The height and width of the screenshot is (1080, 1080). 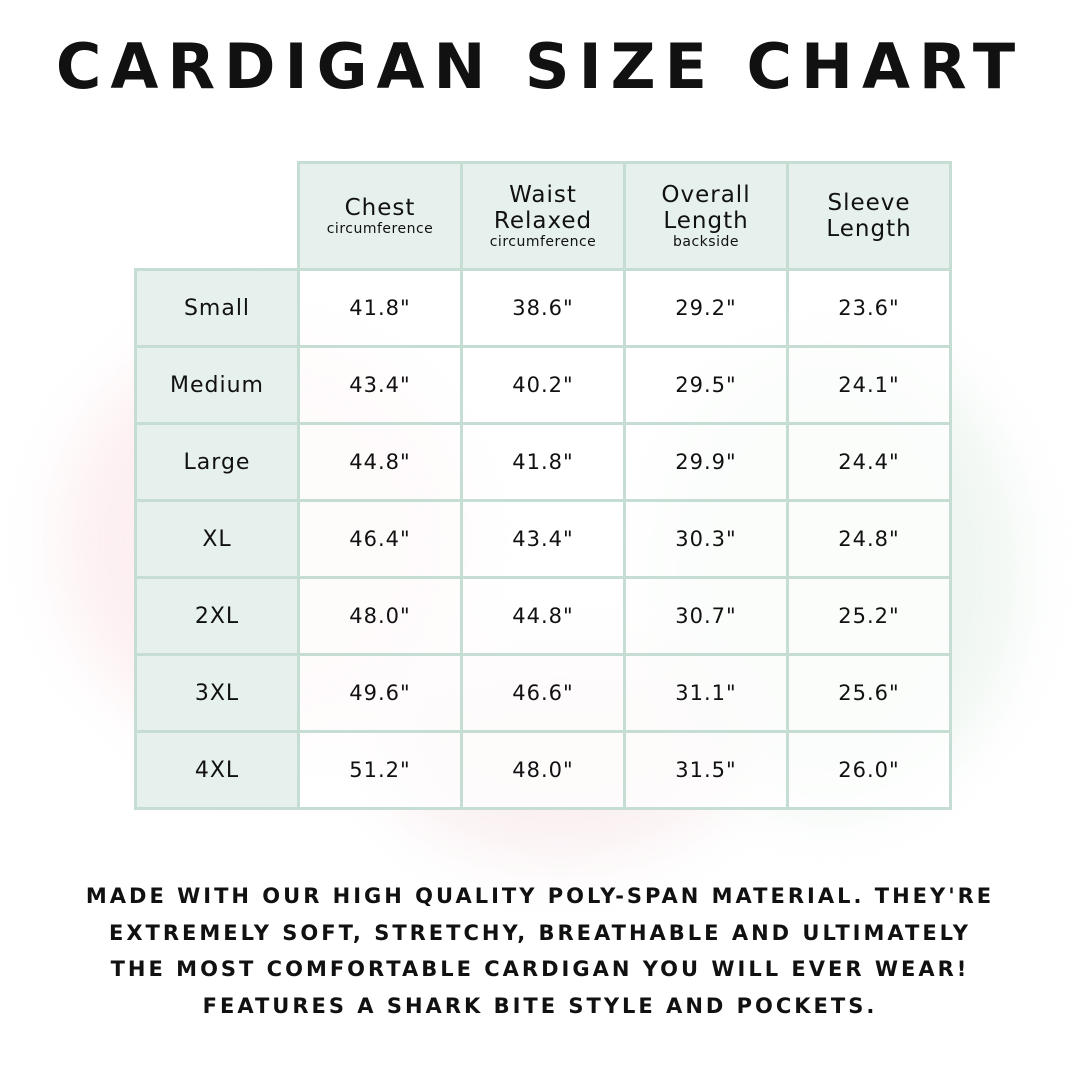 I want to click on measurement-cell: 29.9", so click(x=706, y=462).